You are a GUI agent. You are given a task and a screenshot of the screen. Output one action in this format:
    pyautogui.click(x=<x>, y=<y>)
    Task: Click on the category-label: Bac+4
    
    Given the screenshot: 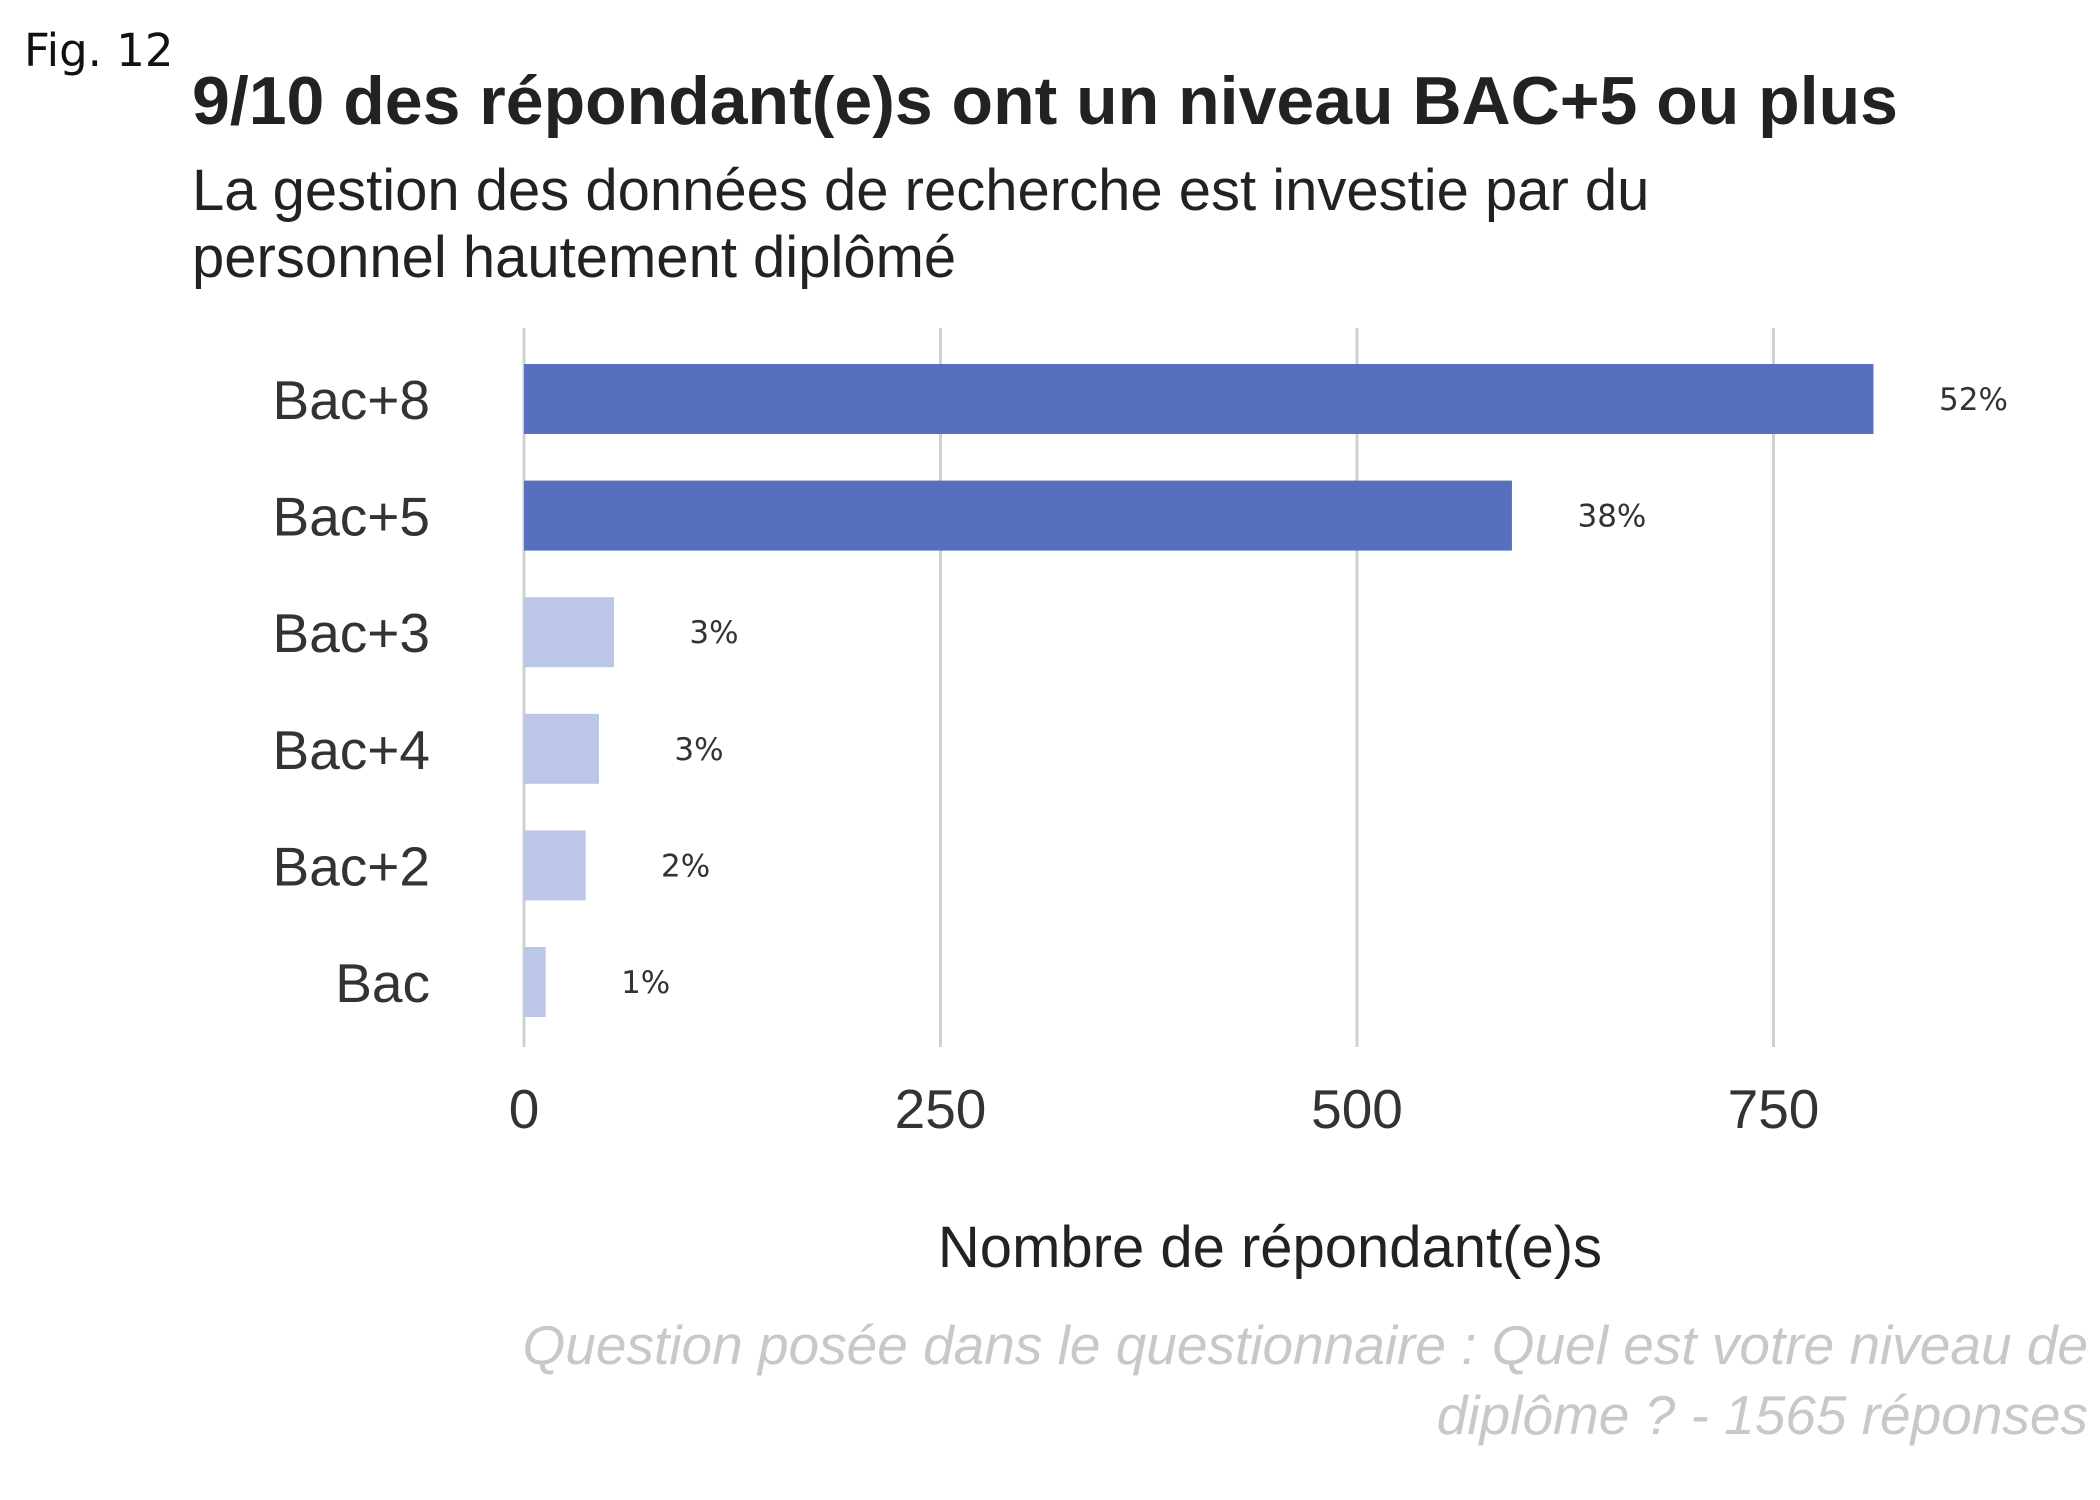 What is the action you would take?
    pyautogui.click(x=351, y=750)
    